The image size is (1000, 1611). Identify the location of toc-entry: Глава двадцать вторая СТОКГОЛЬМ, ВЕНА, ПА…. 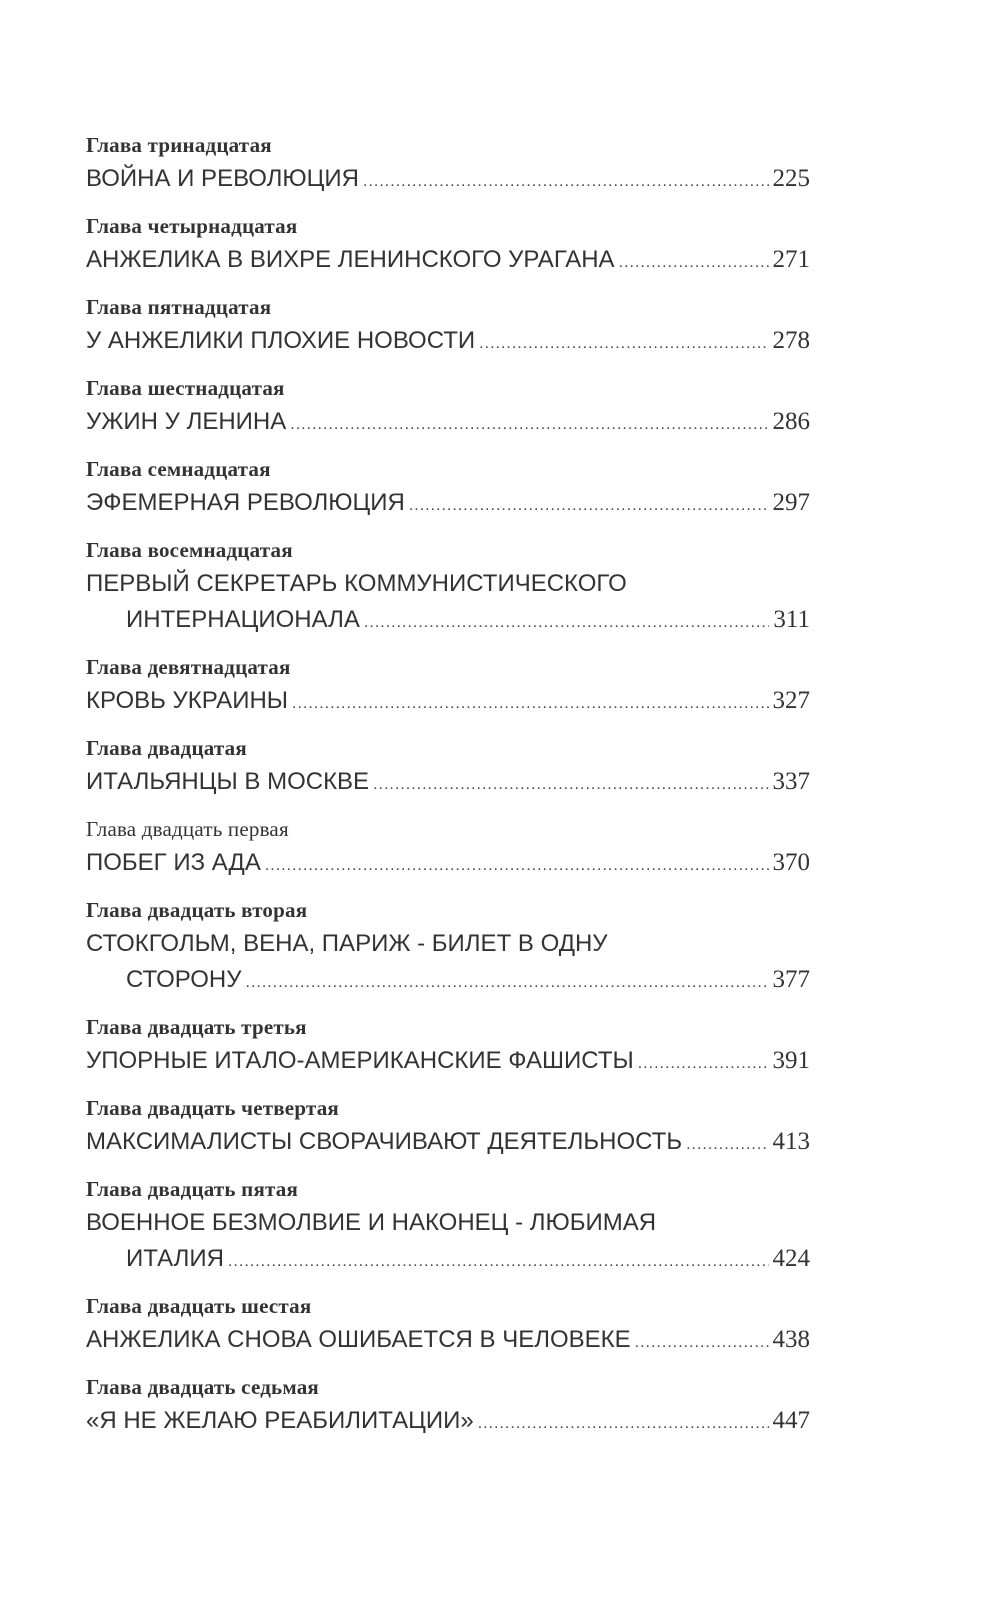
(448, 948).